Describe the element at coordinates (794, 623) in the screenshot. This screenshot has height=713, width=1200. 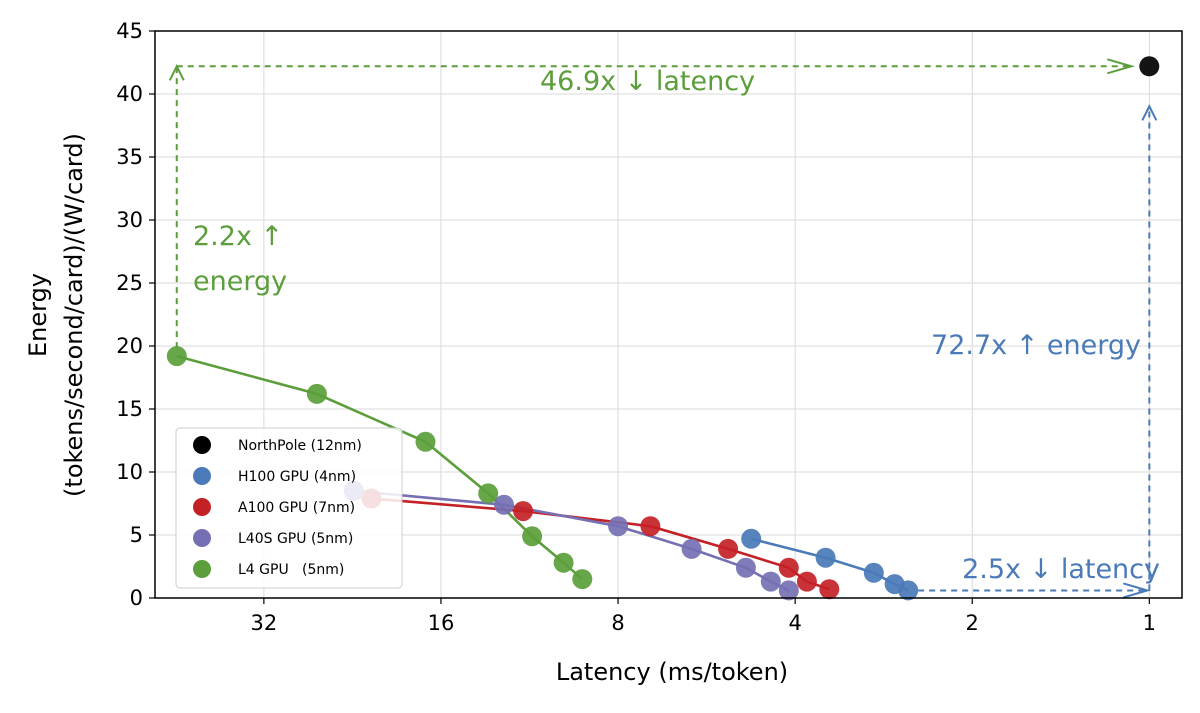
I see `x-tick-label: 4` at that location.